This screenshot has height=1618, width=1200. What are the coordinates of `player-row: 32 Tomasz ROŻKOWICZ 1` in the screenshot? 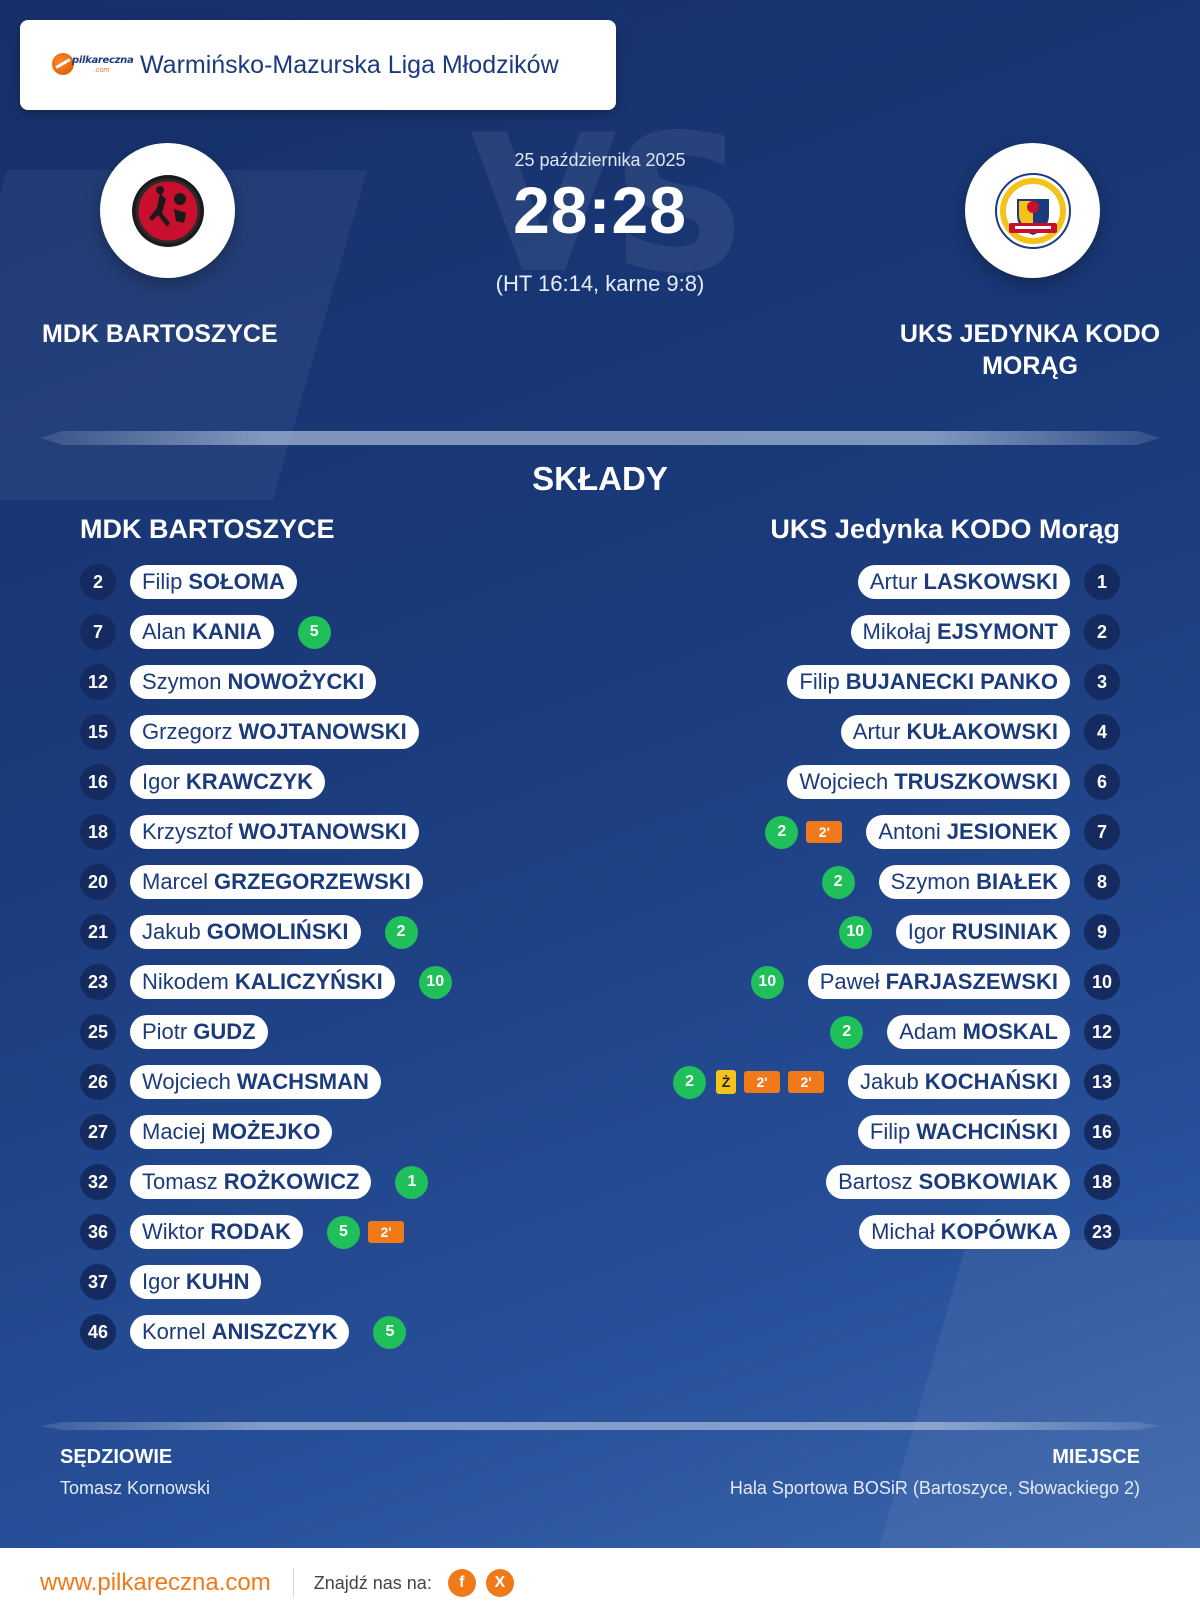 It's located at (360, 1182).